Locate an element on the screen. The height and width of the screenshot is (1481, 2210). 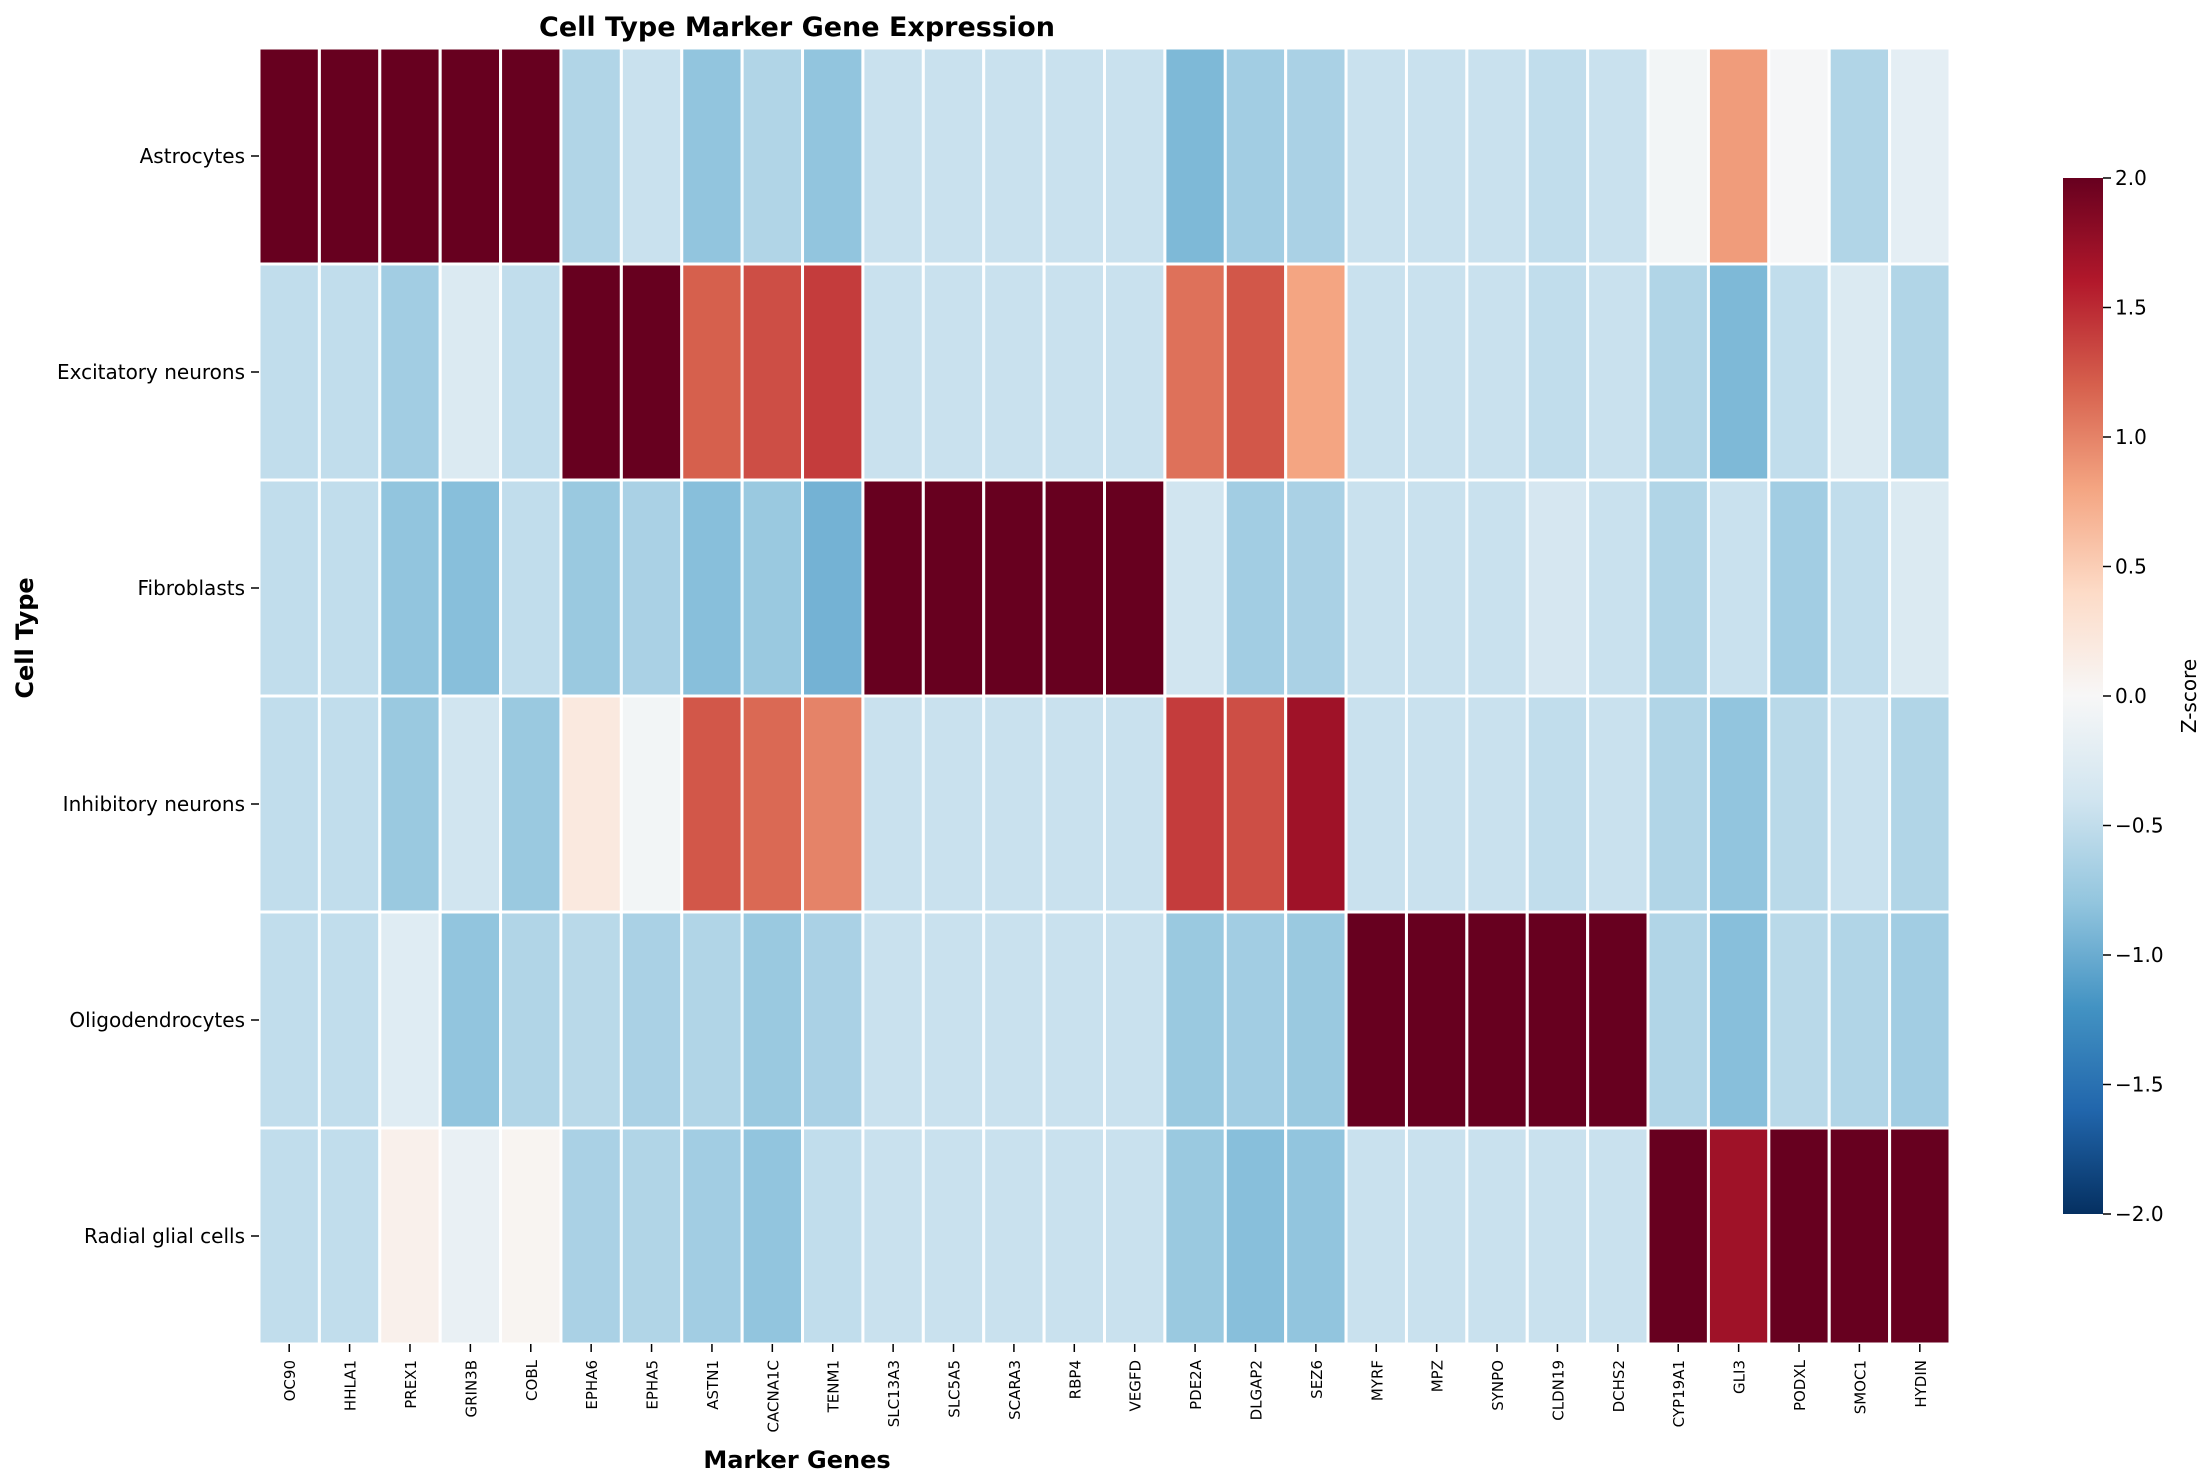
chart-title: Cell Type Marker Gene Expression is located at coordinates (797, 27).